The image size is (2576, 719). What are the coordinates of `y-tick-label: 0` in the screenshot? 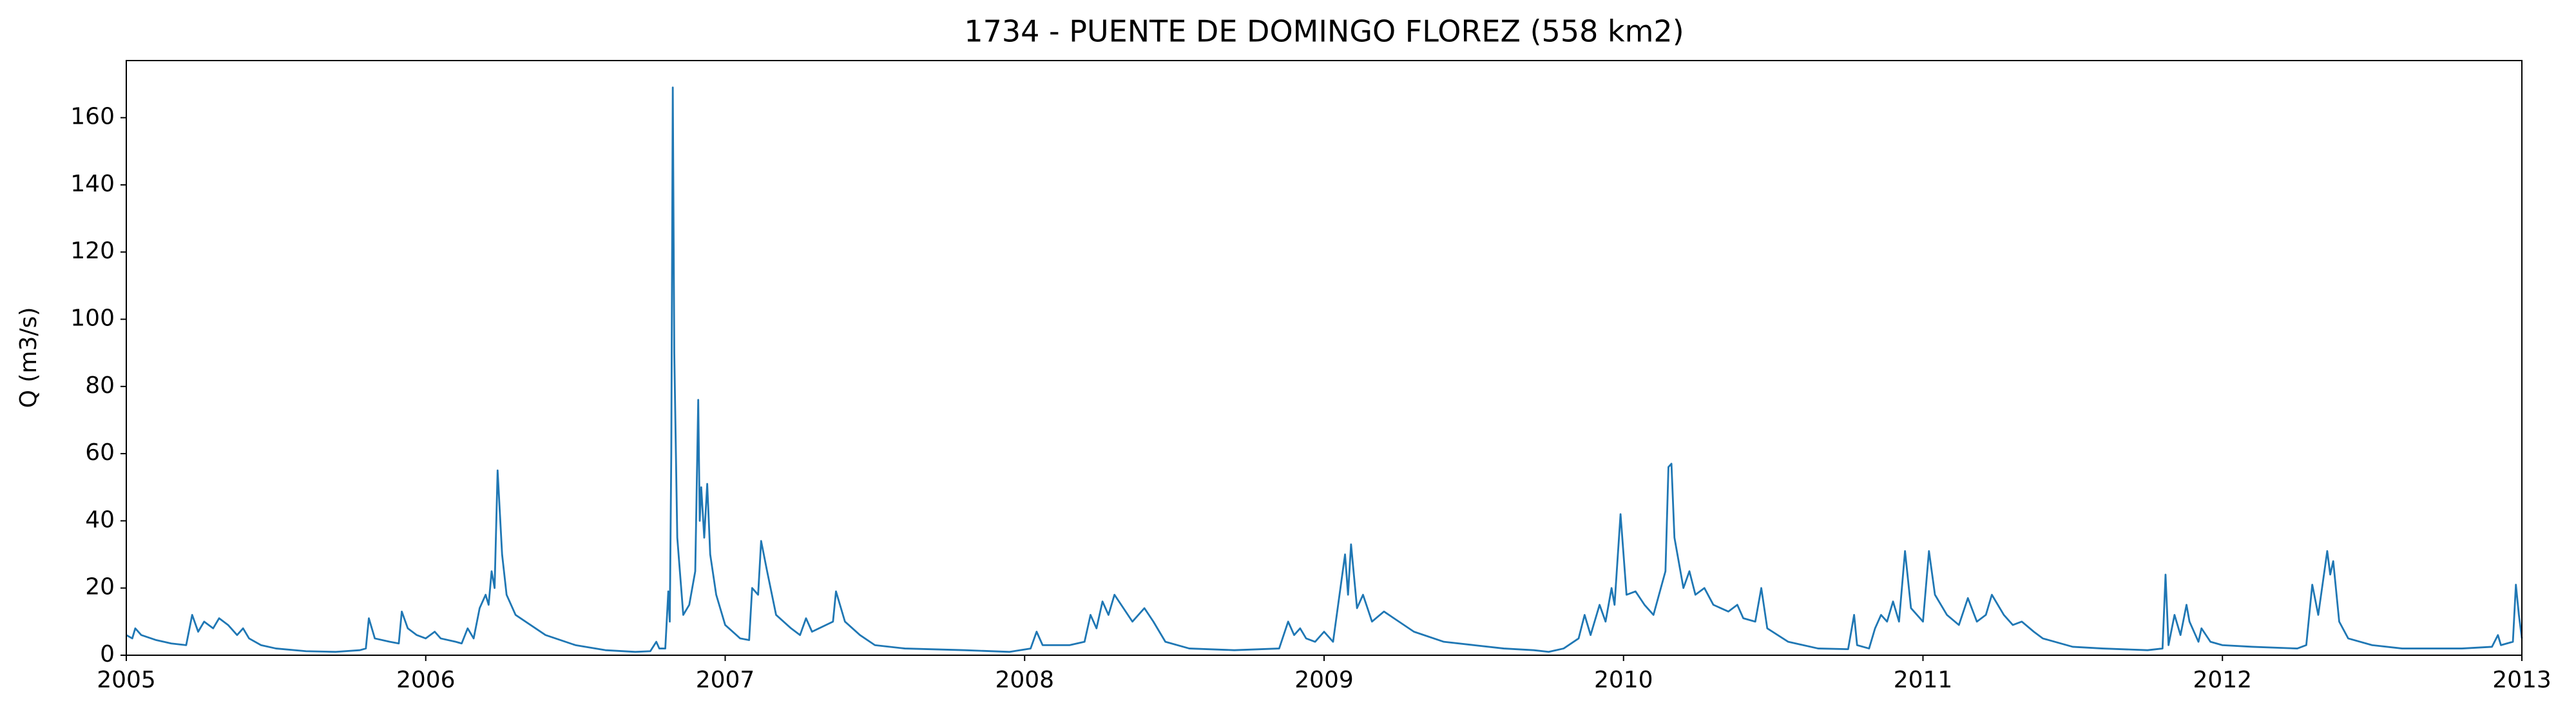 It's located at (108, 654).